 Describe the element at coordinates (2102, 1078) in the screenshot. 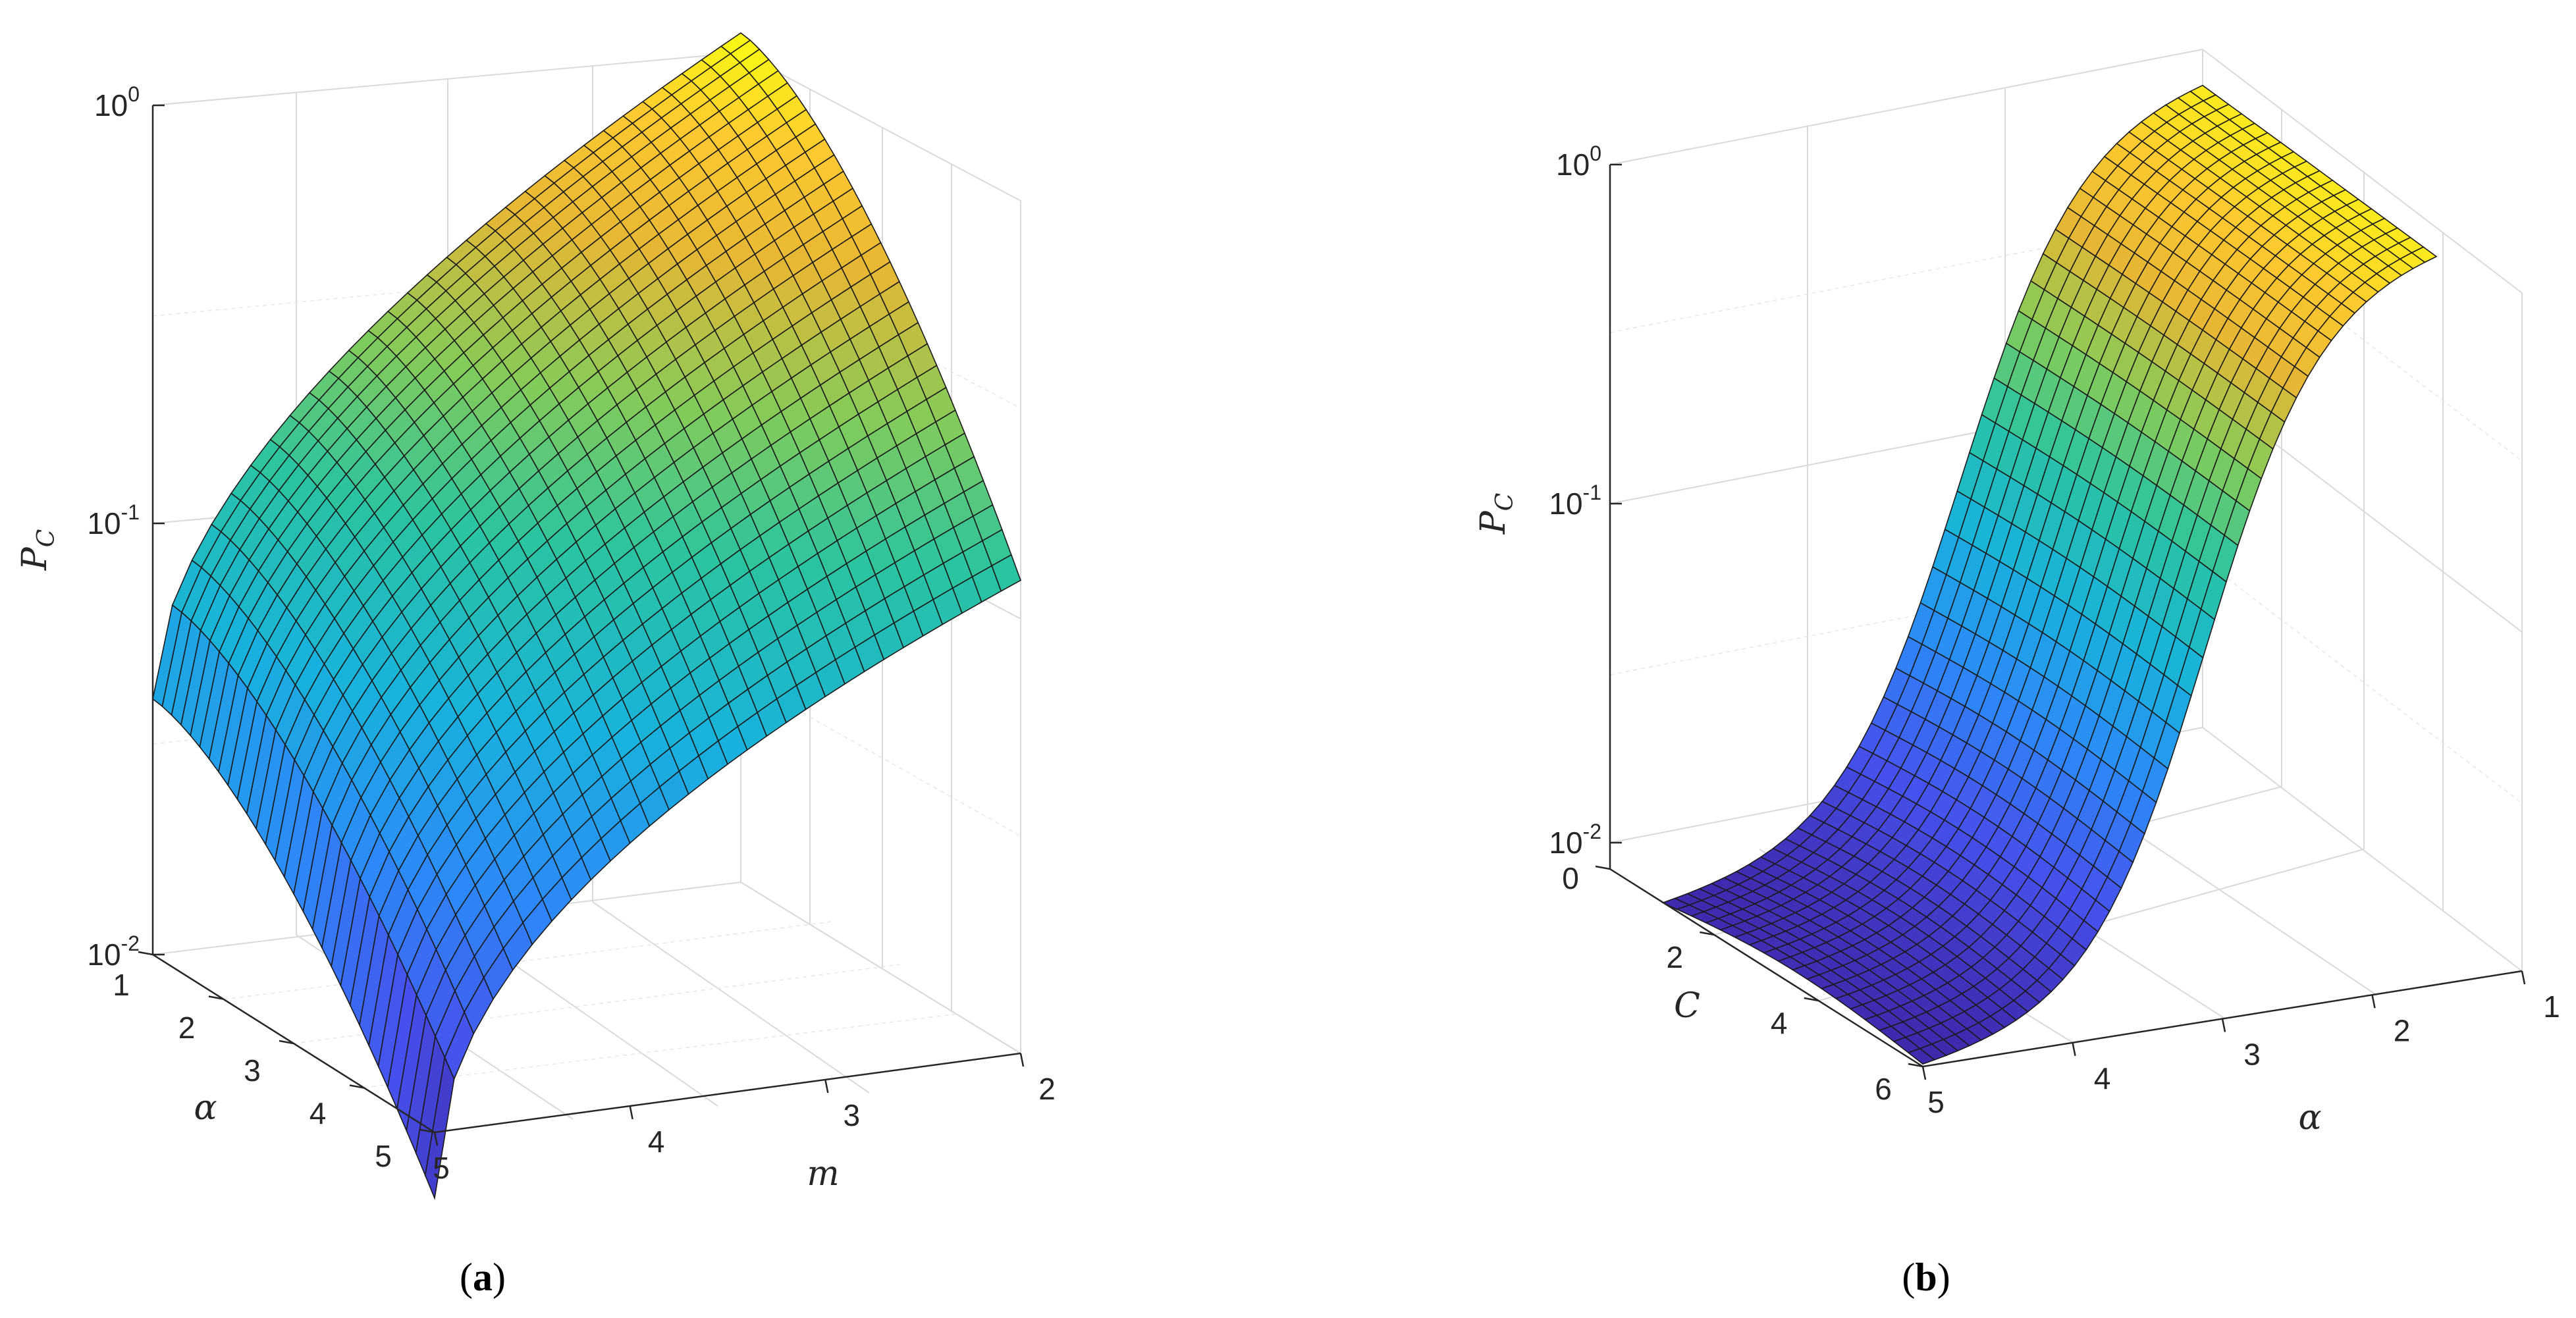

I see `panel-b-x-tick-label: 4` at that location.